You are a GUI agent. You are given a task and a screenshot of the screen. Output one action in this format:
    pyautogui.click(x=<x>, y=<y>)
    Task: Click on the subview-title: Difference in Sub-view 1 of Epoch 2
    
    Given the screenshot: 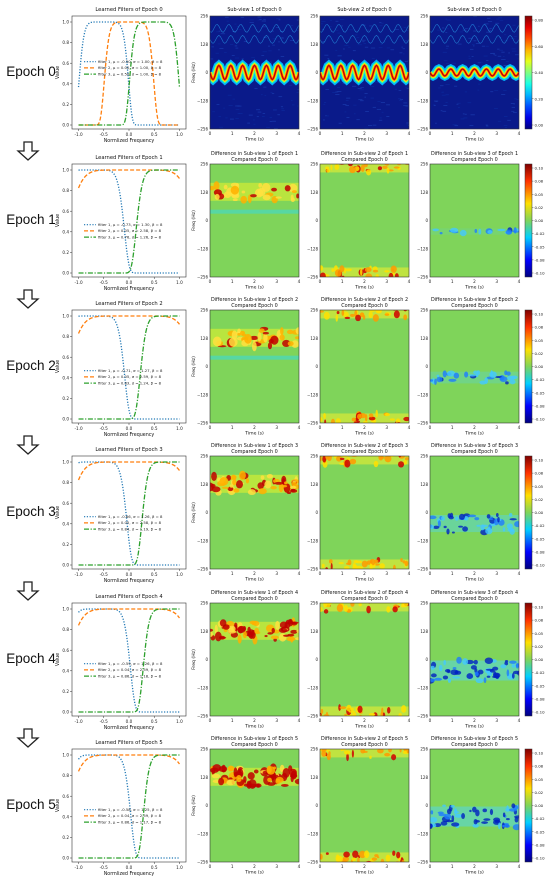 What is the action you would take?
    pyautogui.click(x=254, y=300)
    